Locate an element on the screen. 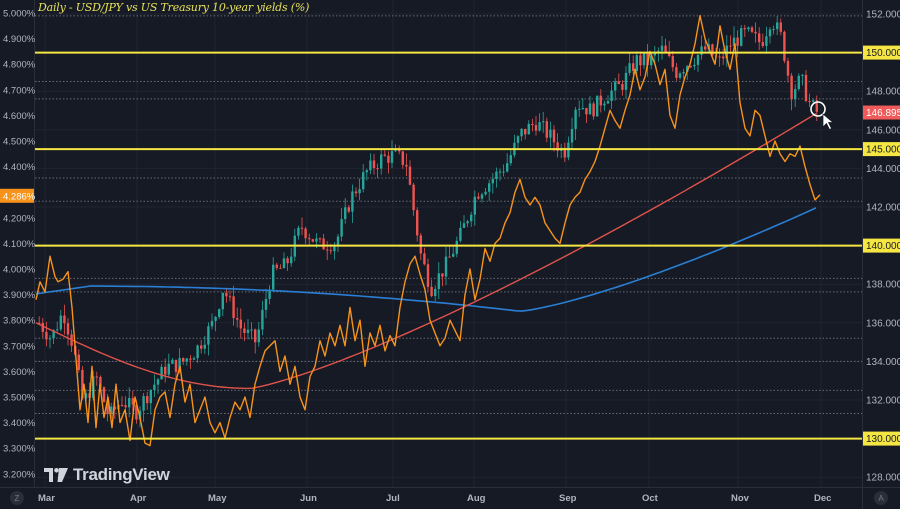  right-axis-tick: 138.000 is located at coordinates (883, 285).